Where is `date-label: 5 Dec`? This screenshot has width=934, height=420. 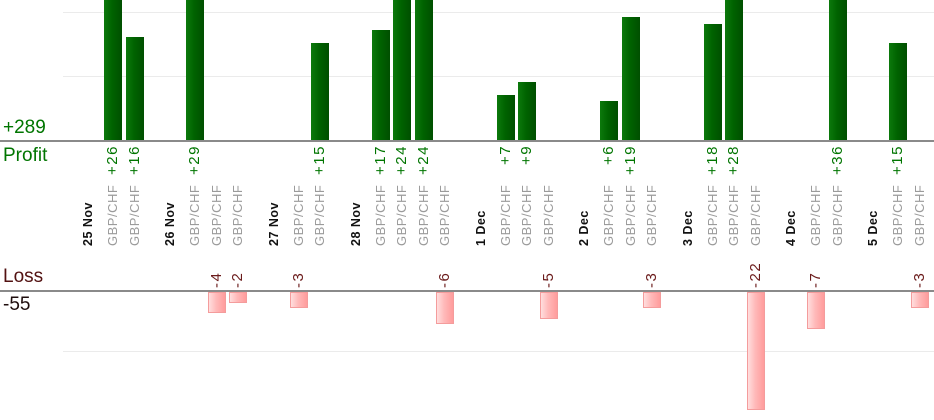 date-label: 5 Dec is located at coordinates (873, 228).